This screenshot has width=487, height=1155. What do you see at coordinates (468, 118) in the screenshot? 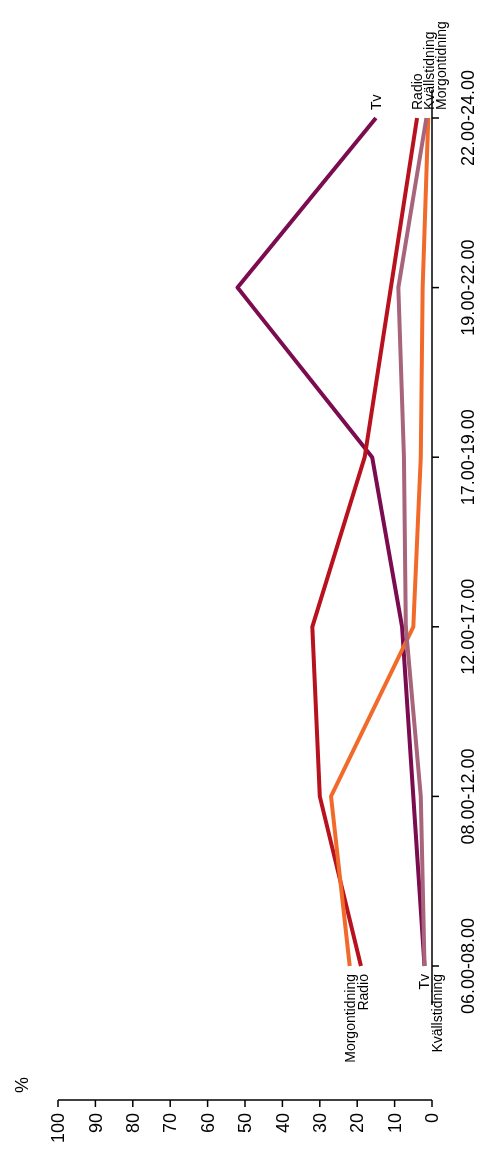
I see `y-tick-label: 22.00-24.00` at bounding box center [468, 118].